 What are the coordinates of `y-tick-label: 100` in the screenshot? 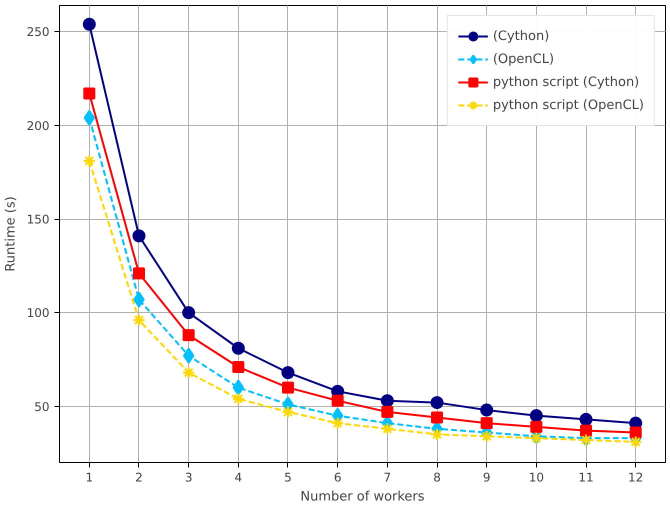 It's located at (38, 313).